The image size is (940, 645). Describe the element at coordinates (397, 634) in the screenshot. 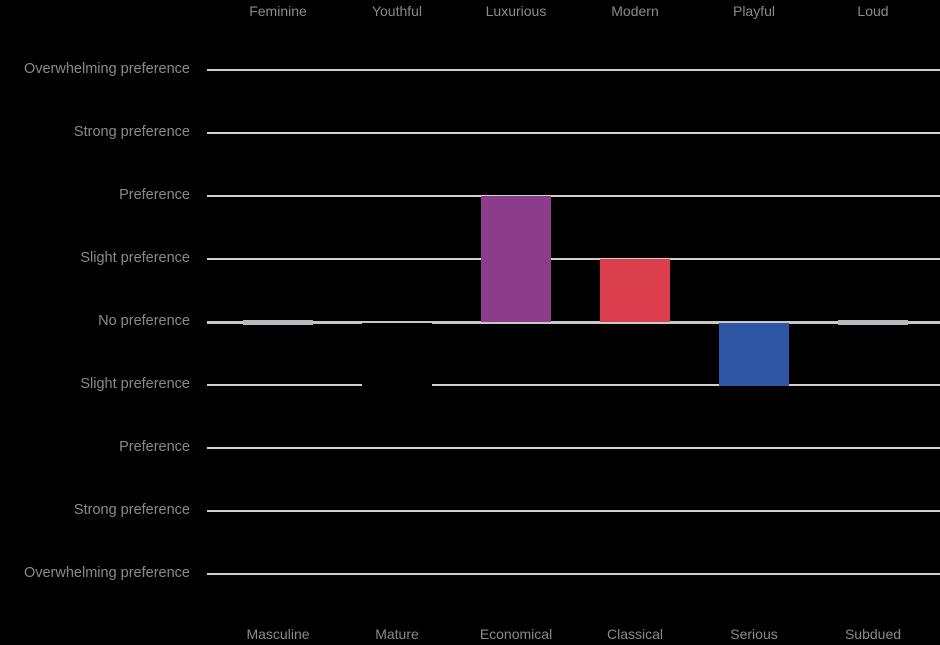

I see `bottom-category-label: Mature` at that location.